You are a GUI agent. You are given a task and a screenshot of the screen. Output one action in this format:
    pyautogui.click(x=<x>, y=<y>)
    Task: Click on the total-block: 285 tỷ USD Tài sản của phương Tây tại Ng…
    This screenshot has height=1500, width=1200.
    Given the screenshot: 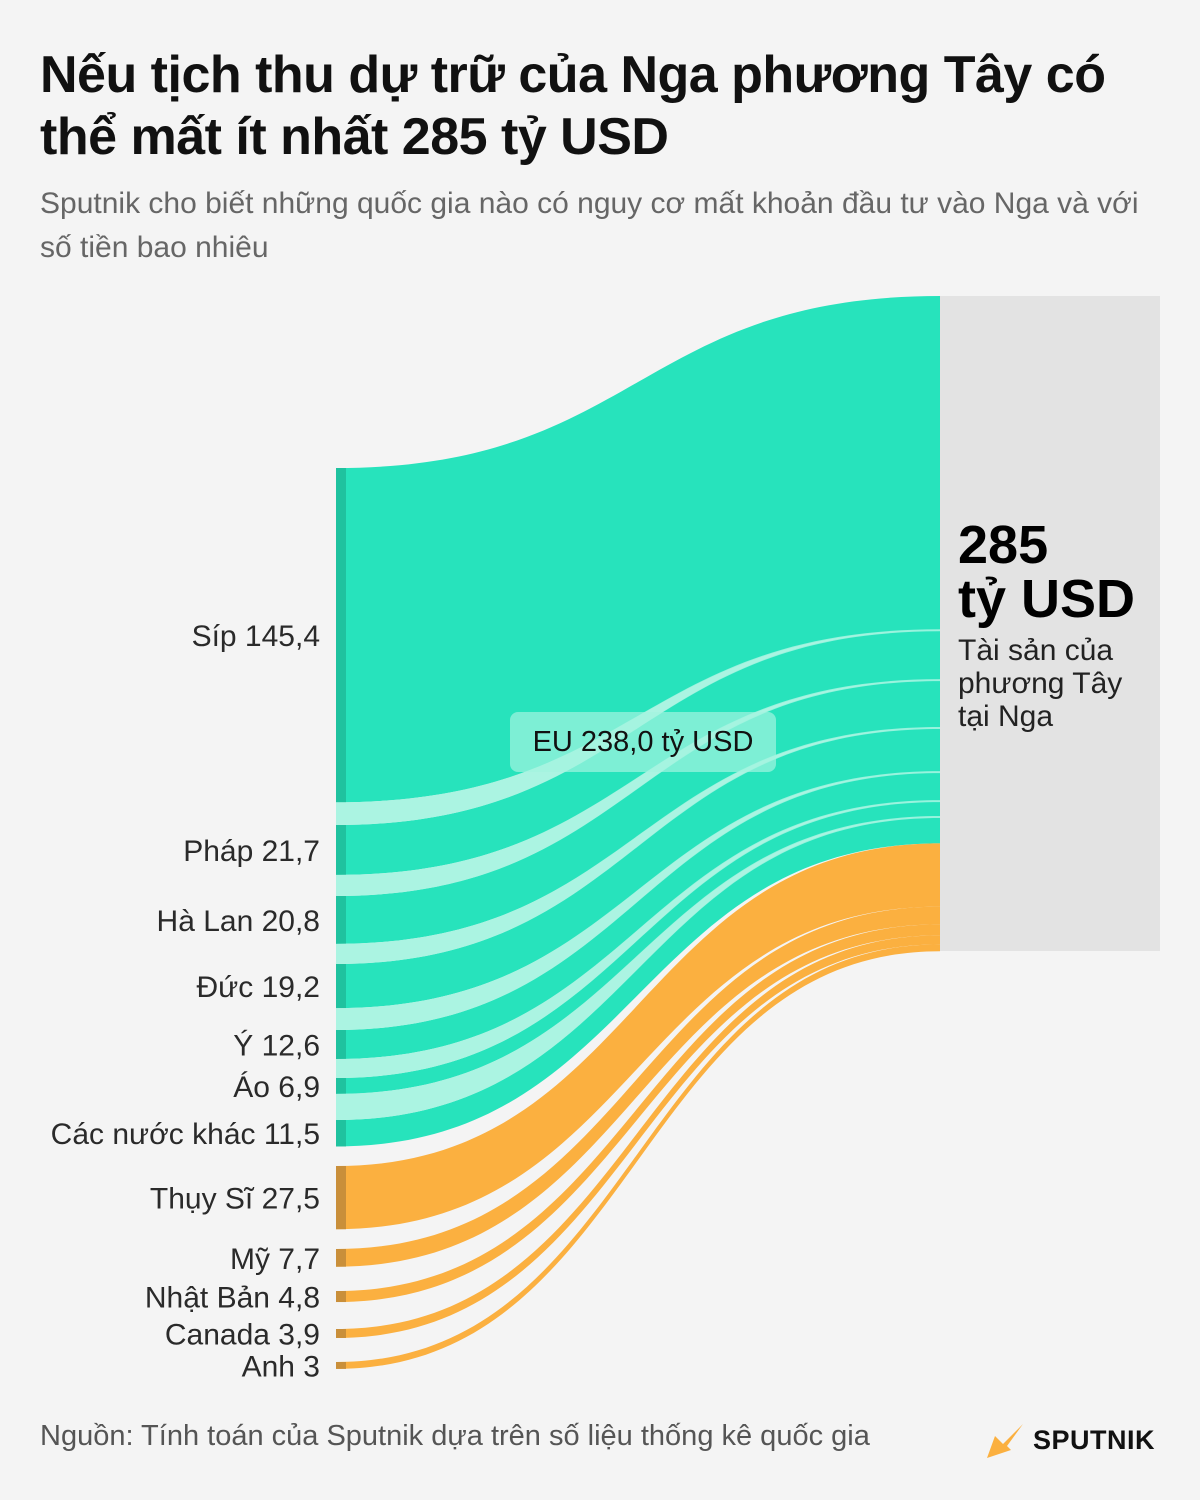 What is the action you would take?
    pyautogui.click(x=1046, y=624)
    